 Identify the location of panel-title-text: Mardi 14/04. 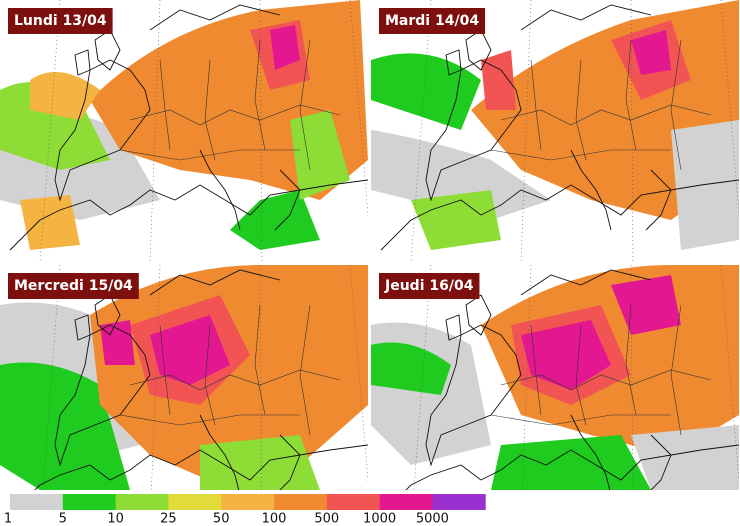
(432, 21).